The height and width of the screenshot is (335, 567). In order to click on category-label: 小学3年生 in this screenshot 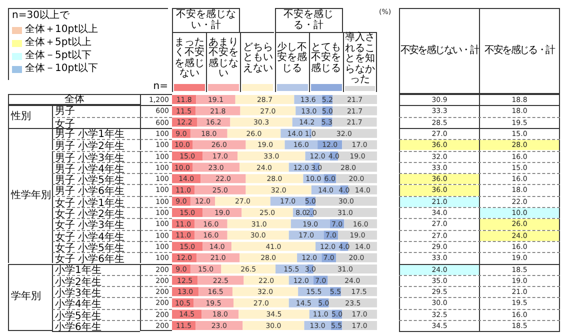, I will do `click(78, 294)`.